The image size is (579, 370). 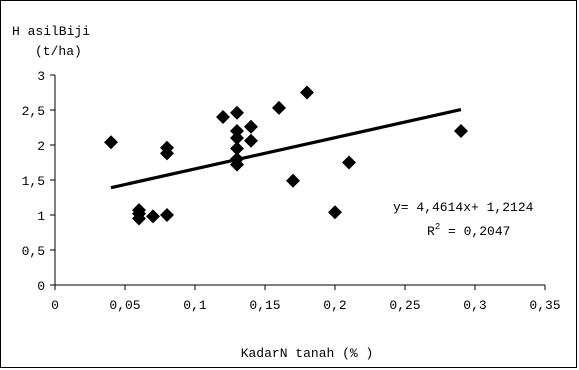 What do you see at coordinates (264, 305) in the screenshot?
I see `x-tick-label: 0,15` at bounding box center [264, 305].